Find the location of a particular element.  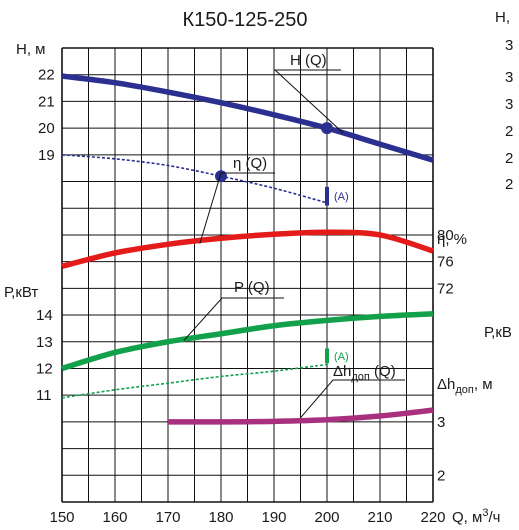

chart-title: К150-125-250 is located at coordinates (244, 20).